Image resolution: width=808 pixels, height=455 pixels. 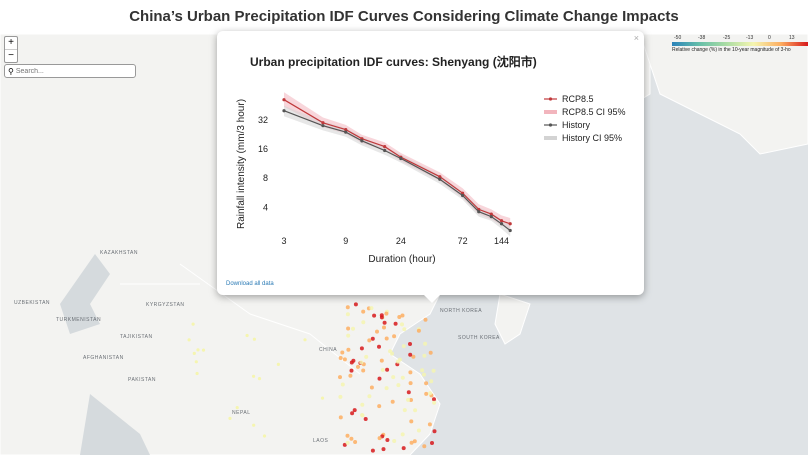 What do you see at coordinates (11, 42) in the screenshot?
I see `zoom-in-button: +` at bounding box center [11, 42].